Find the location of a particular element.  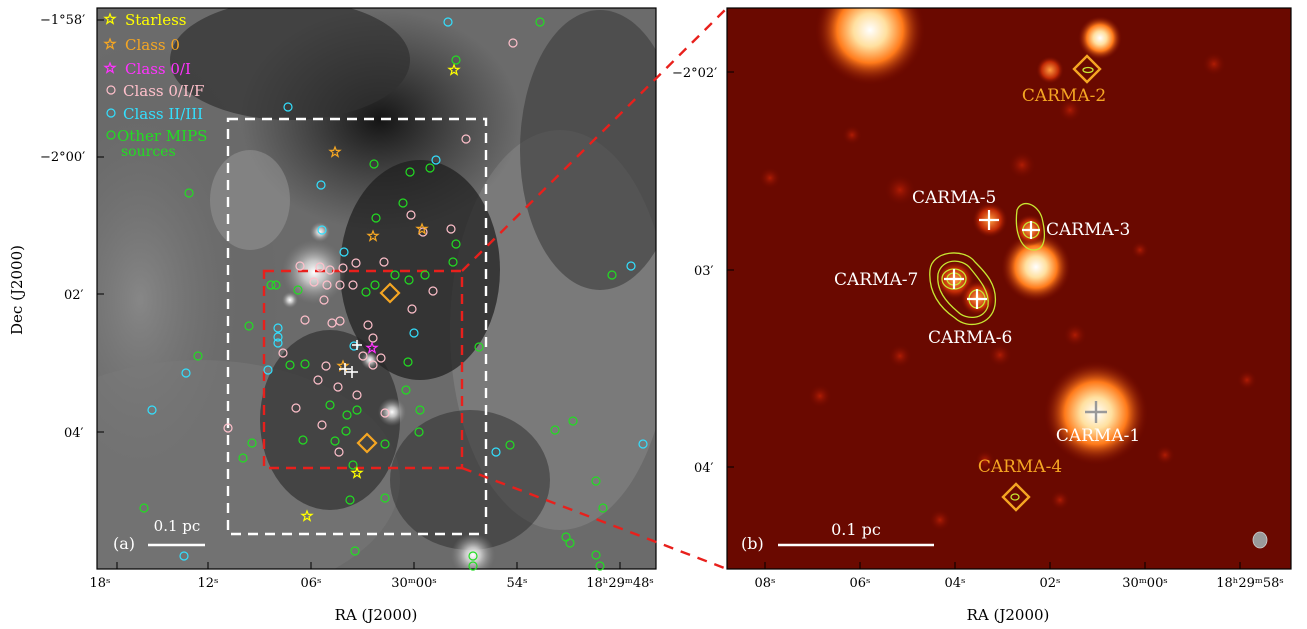

xtick-b-4: 30ᵐ00ˢ is located at coordinates (1144, 583).